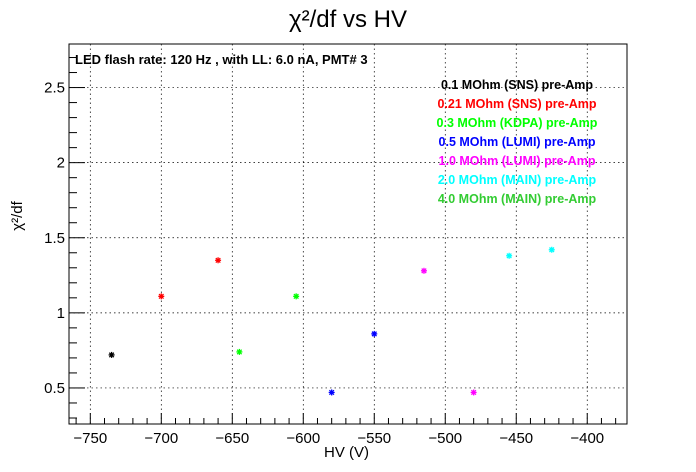  What do you see at coordinates (517, 123) in the screenshot?
I see `legend-entry: 0.3 MOhm (KDPA) pre-Amp` at bounding box center [517, 123].